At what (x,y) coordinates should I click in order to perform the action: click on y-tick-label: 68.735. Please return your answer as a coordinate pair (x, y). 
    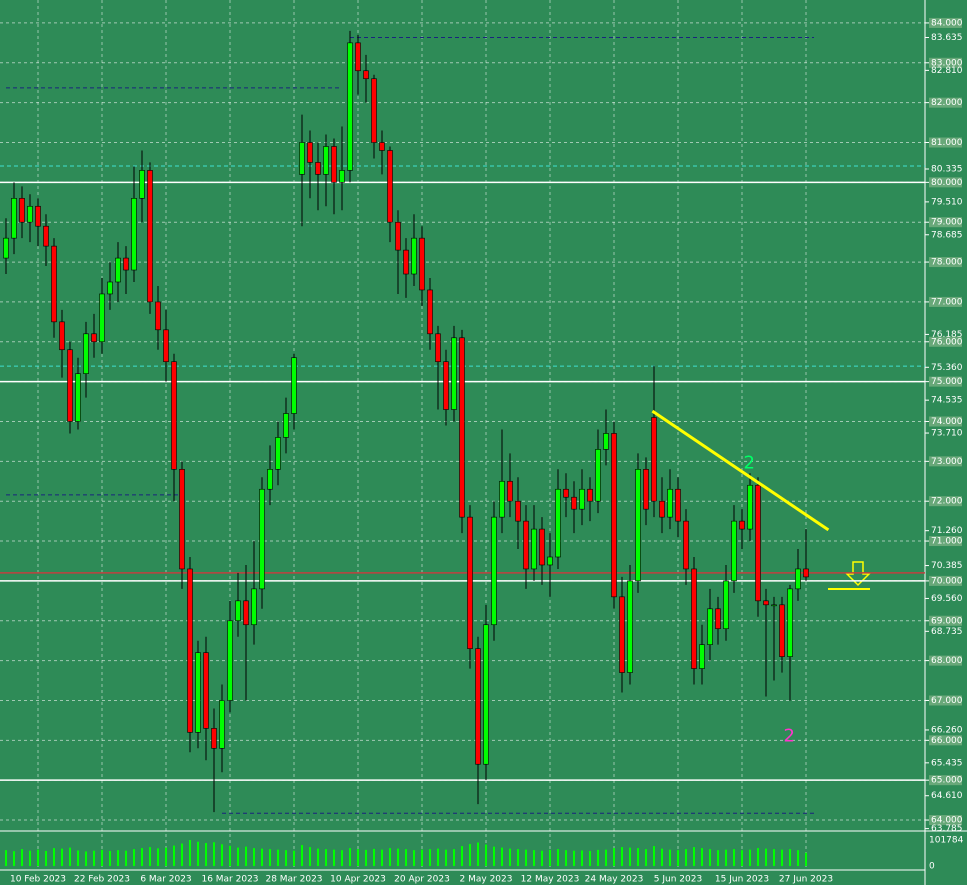
    Looking at the image, I should click on (947, 632).